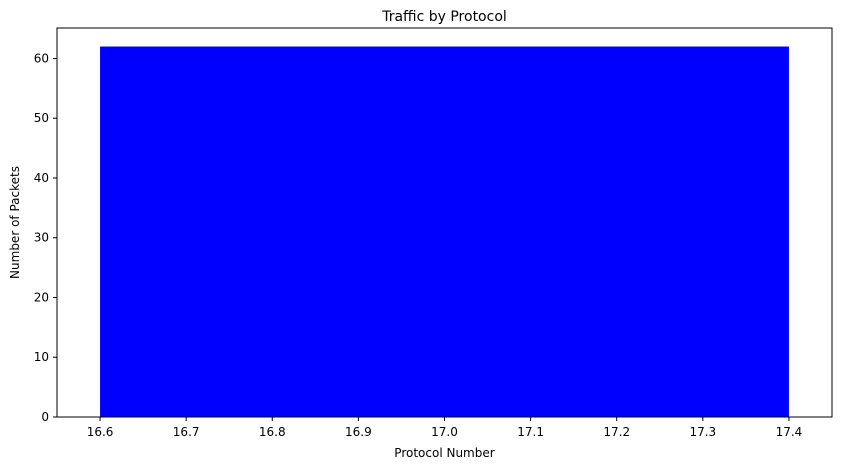  What do you see at coordinates (15, 222) in the screenshot?
I see `y-axis-title: Number of Packets` at bounding box center [15, 222].